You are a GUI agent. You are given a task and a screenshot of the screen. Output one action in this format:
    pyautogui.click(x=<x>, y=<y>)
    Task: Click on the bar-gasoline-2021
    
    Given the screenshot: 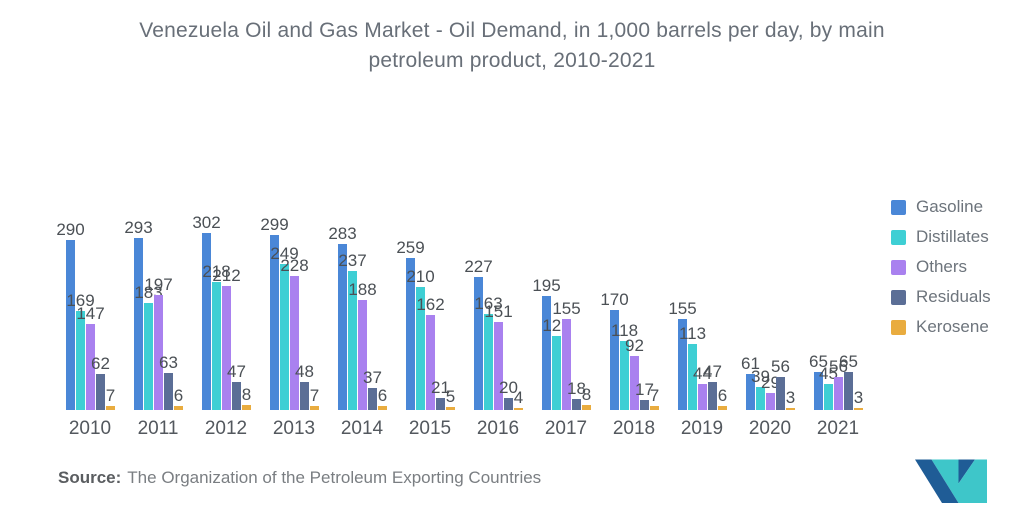 What is the action you would take?
    pyautogui.click(x=818, y=391)
    